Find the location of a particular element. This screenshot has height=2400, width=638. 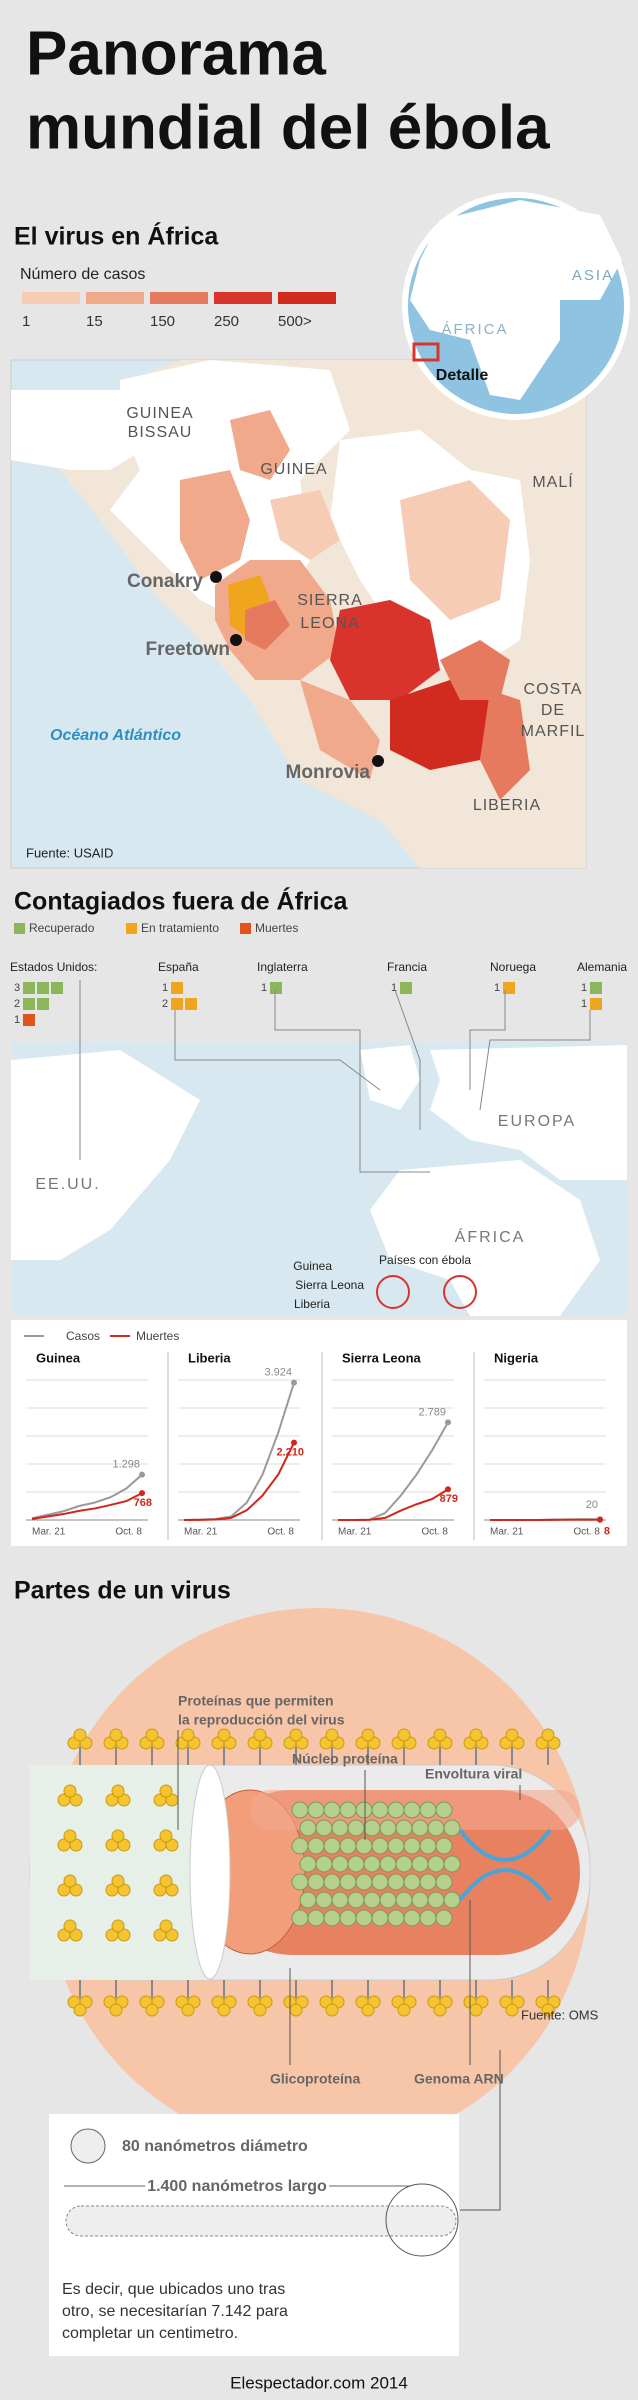

virus-label: la reproducción del virus is located at coordinates (261, 1720).